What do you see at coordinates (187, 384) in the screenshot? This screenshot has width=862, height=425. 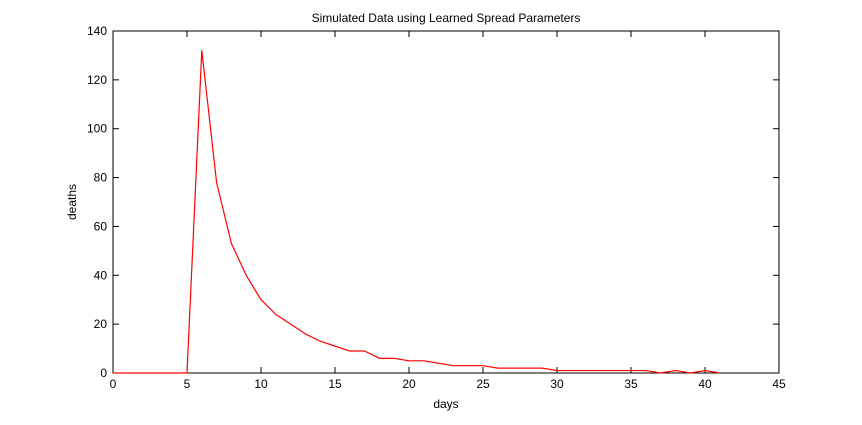 I see `x-tick-label: 5` at bounding box center [187, 384].